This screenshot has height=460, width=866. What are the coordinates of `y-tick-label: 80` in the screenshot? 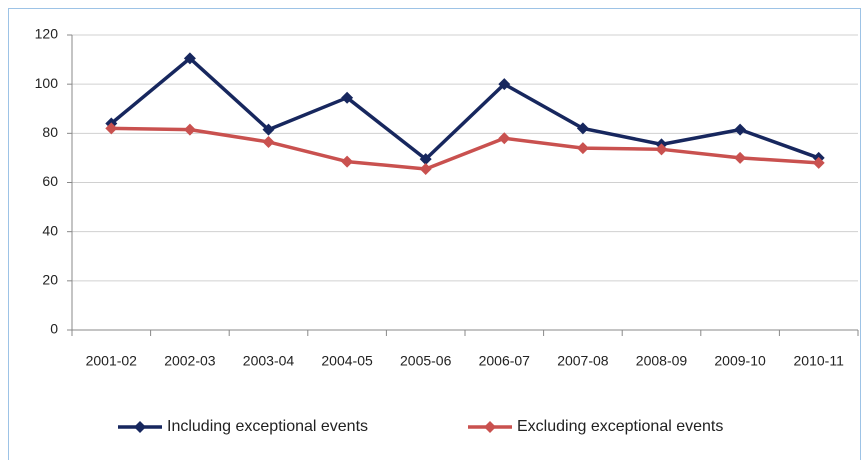 It's located at (50, 132).